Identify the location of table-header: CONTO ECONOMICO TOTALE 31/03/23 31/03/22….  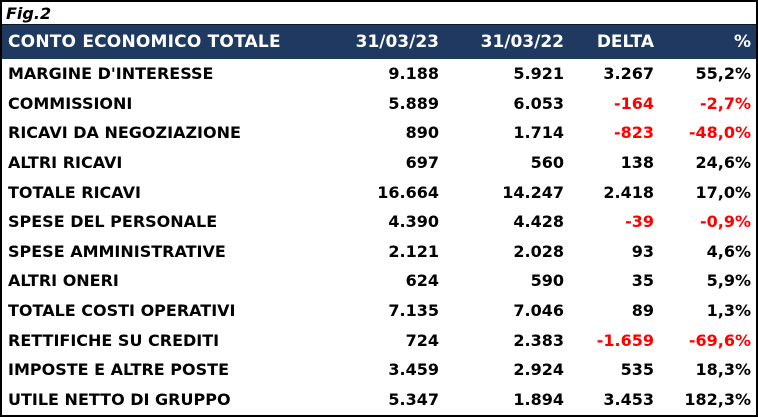
(379, 41).